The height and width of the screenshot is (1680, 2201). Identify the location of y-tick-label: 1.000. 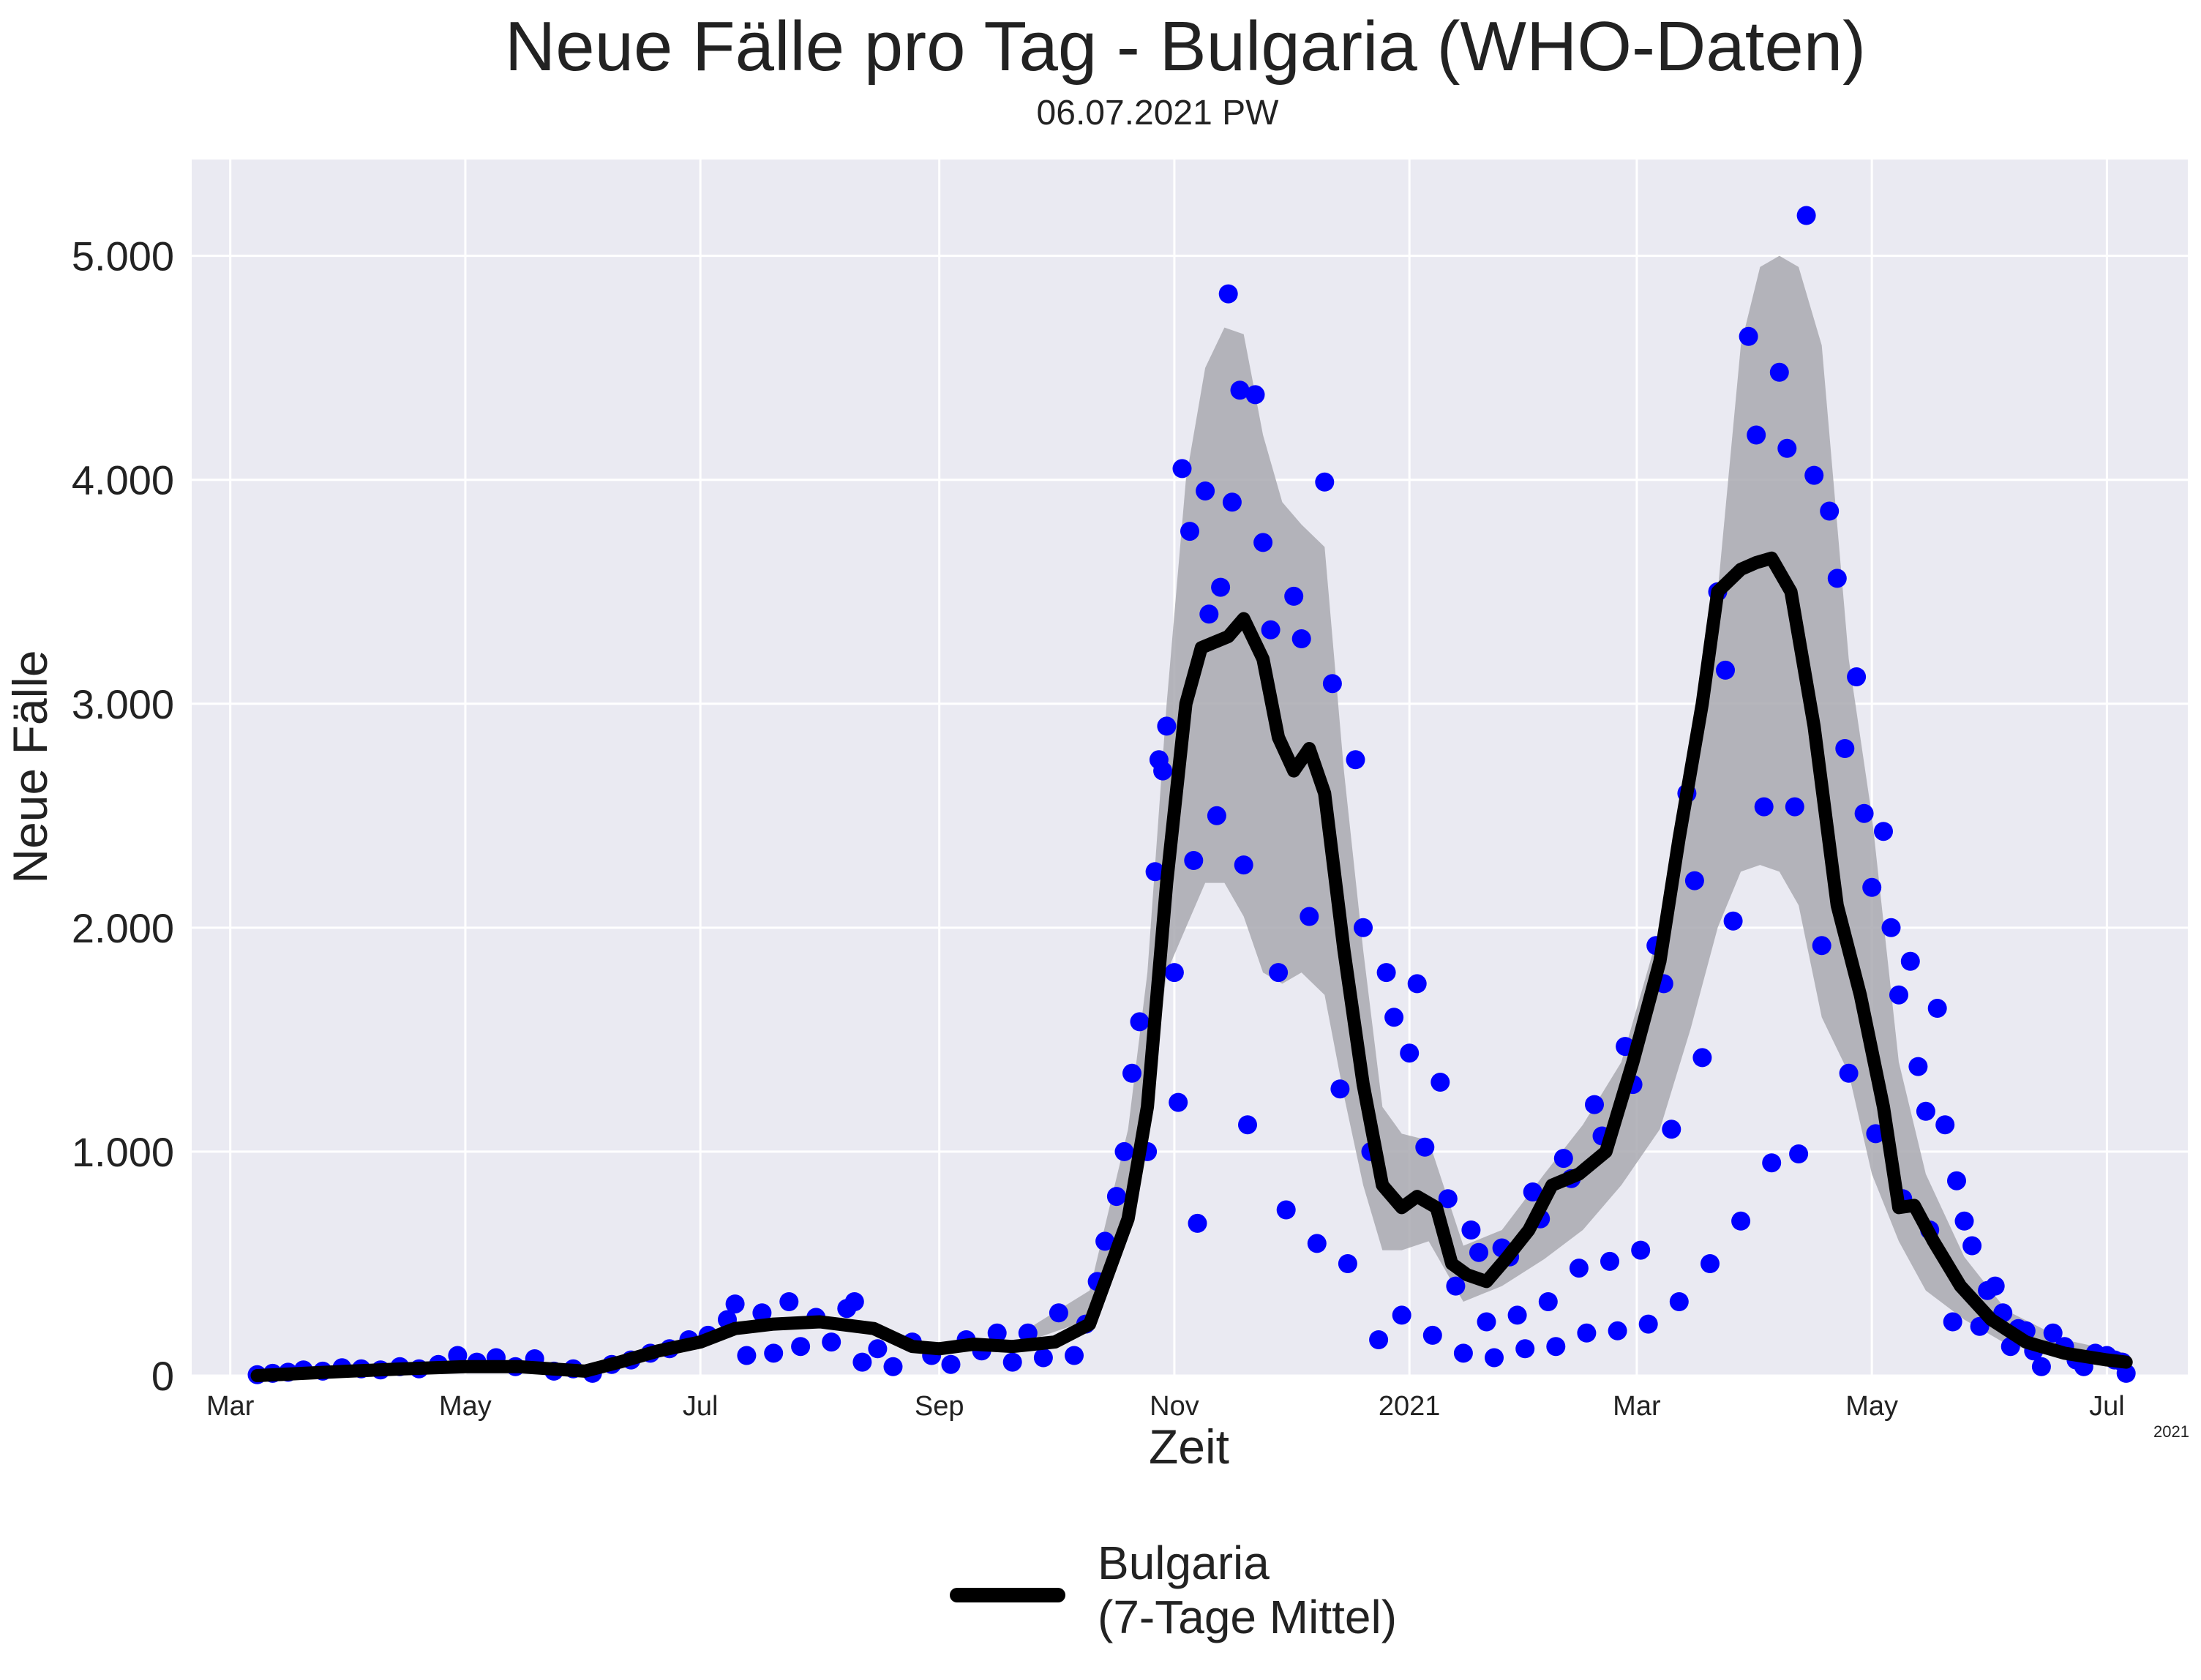
(123, 1152).